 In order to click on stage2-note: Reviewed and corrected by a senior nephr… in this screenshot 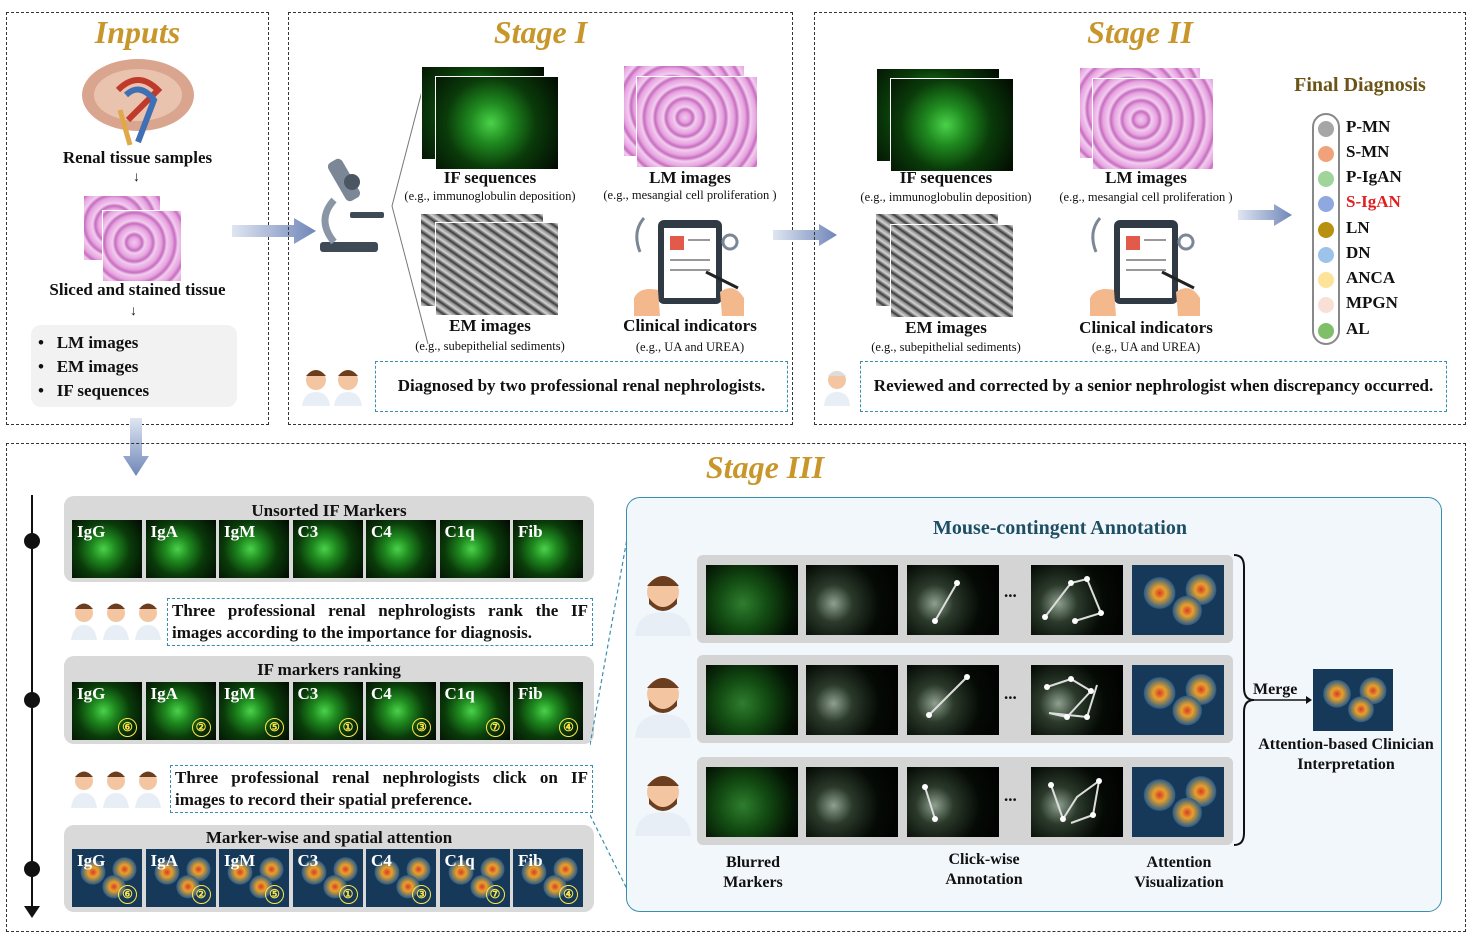, I will do `click(1153, 386)`.